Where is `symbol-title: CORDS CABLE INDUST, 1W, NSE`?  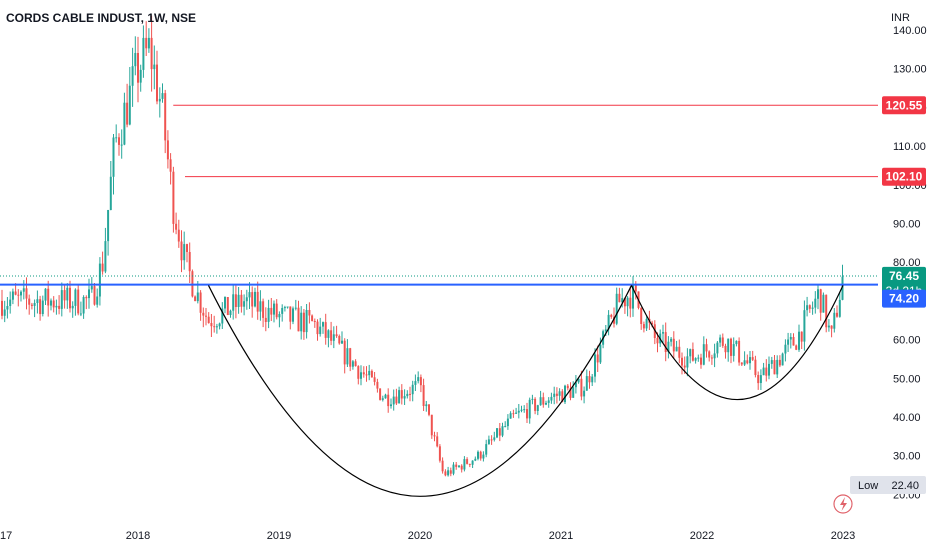
symbol-title: CORDS CABLE INDUST, 1W, NSE is located at coordinates (101, 18).